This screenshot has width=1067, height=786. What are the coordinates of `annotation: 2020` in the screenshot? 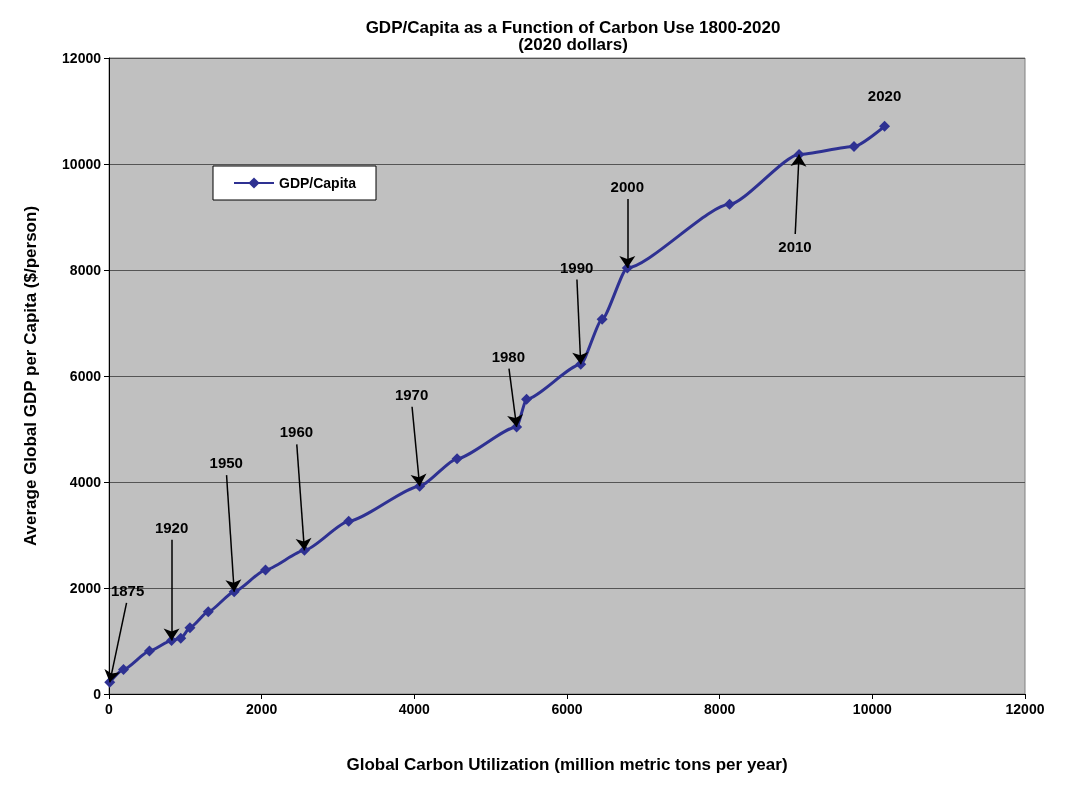 It's located at (884, 95).